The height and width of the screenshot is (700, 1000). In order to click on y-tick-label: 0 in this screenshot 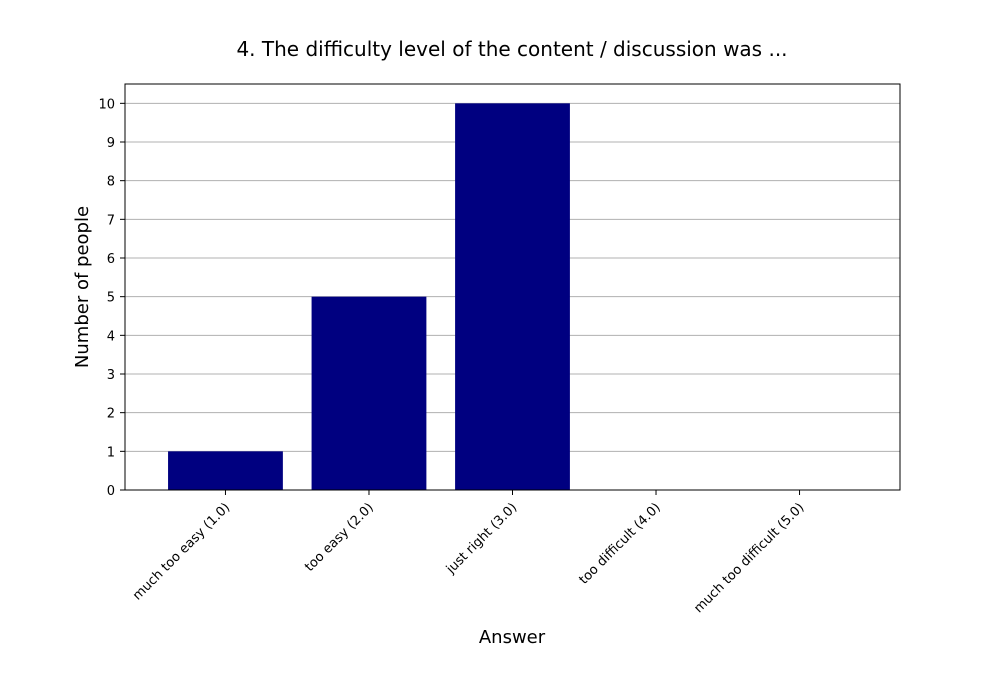, I will do `click(111, 491)`.